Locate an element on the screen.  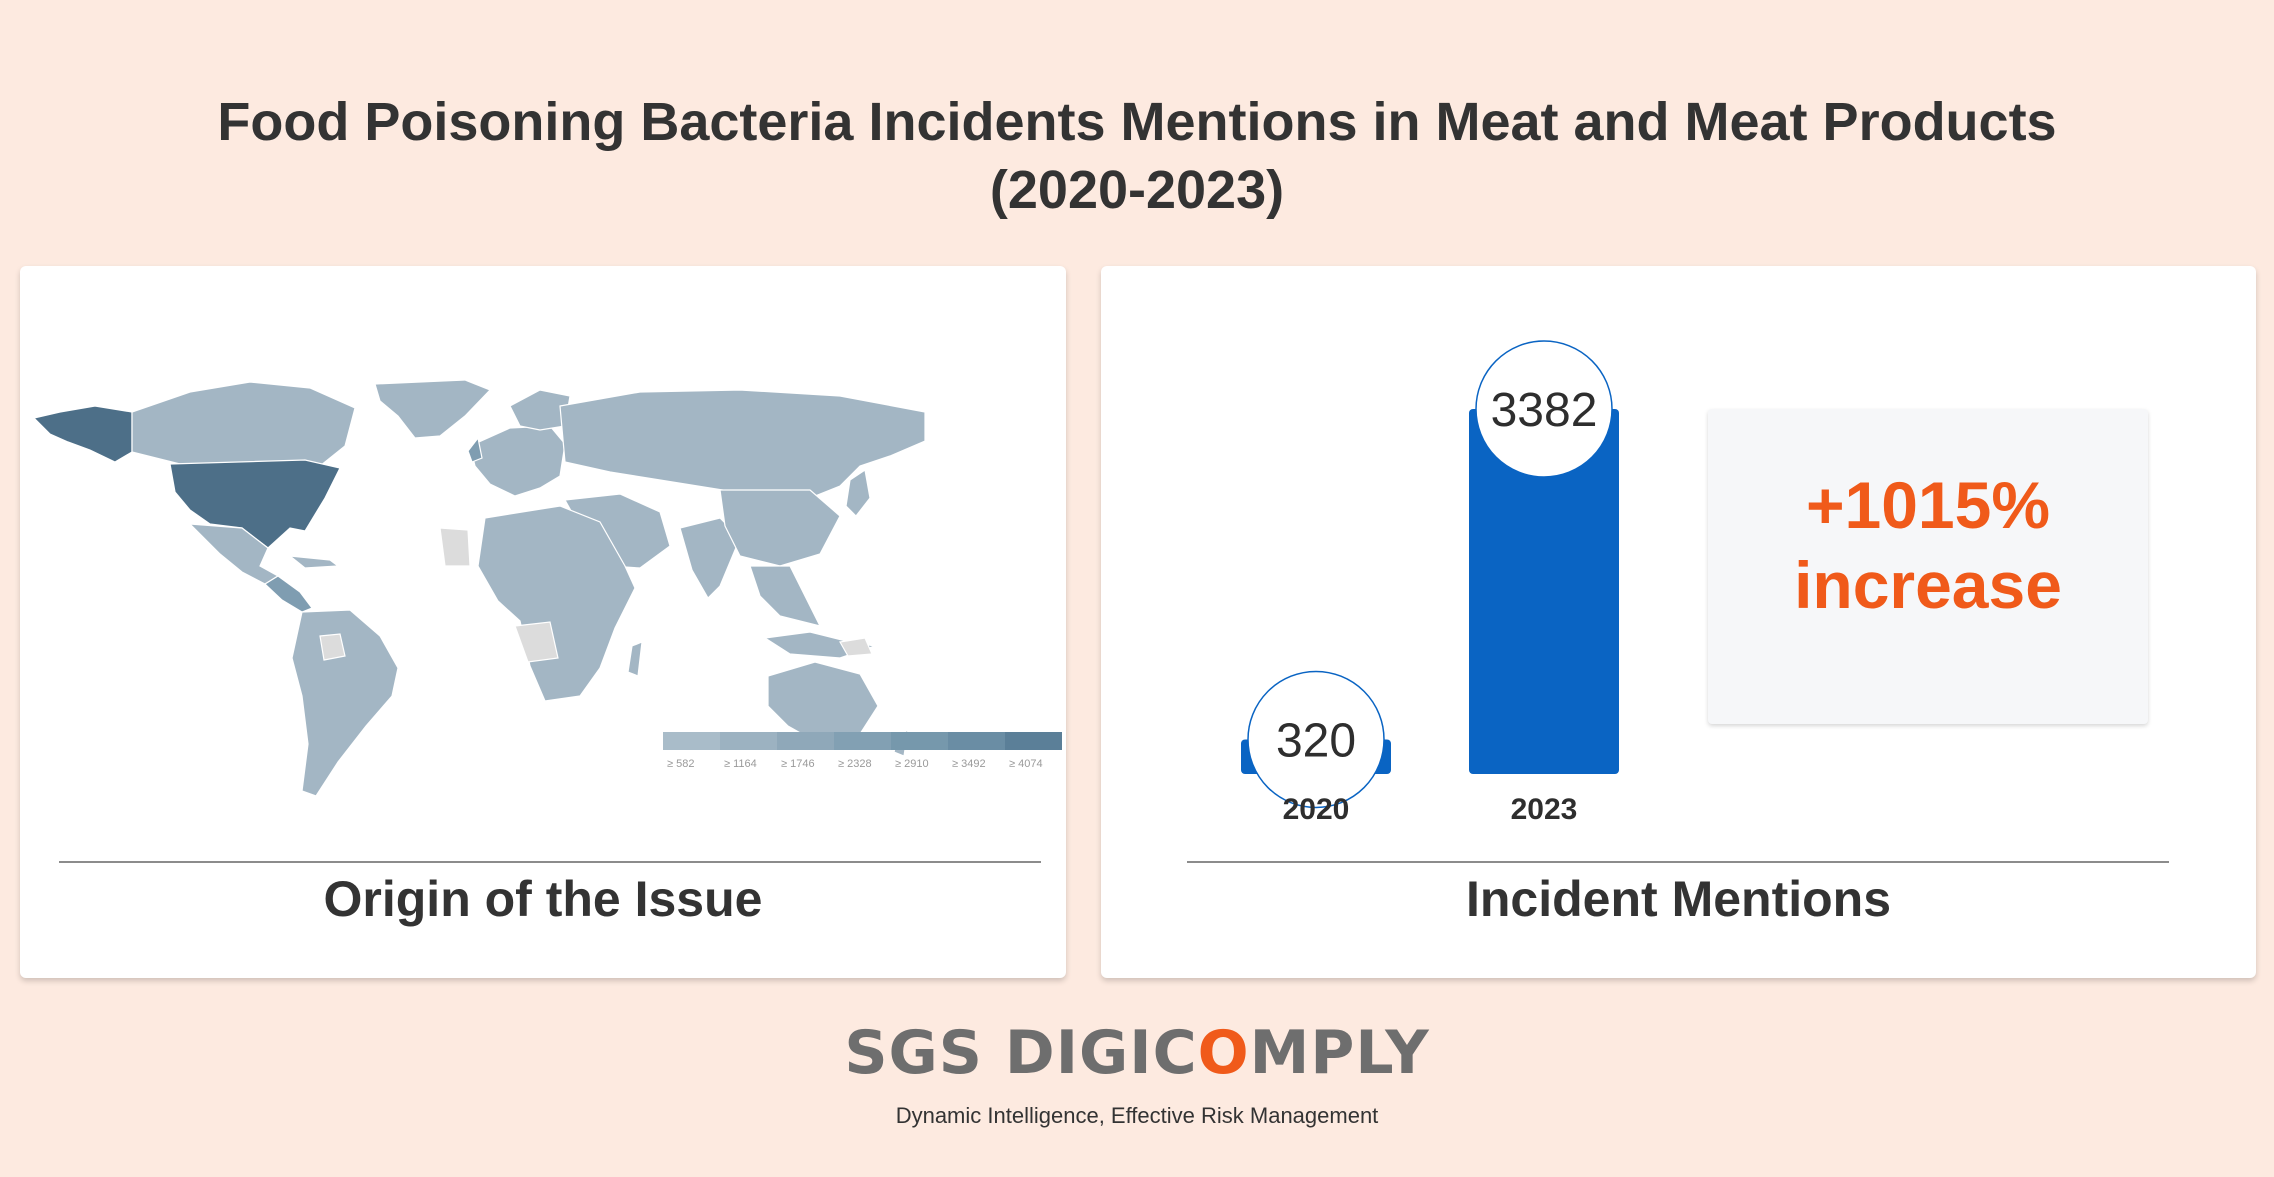
chart-panel-label: Incident Mentions is located at coordinates (1678, 899).